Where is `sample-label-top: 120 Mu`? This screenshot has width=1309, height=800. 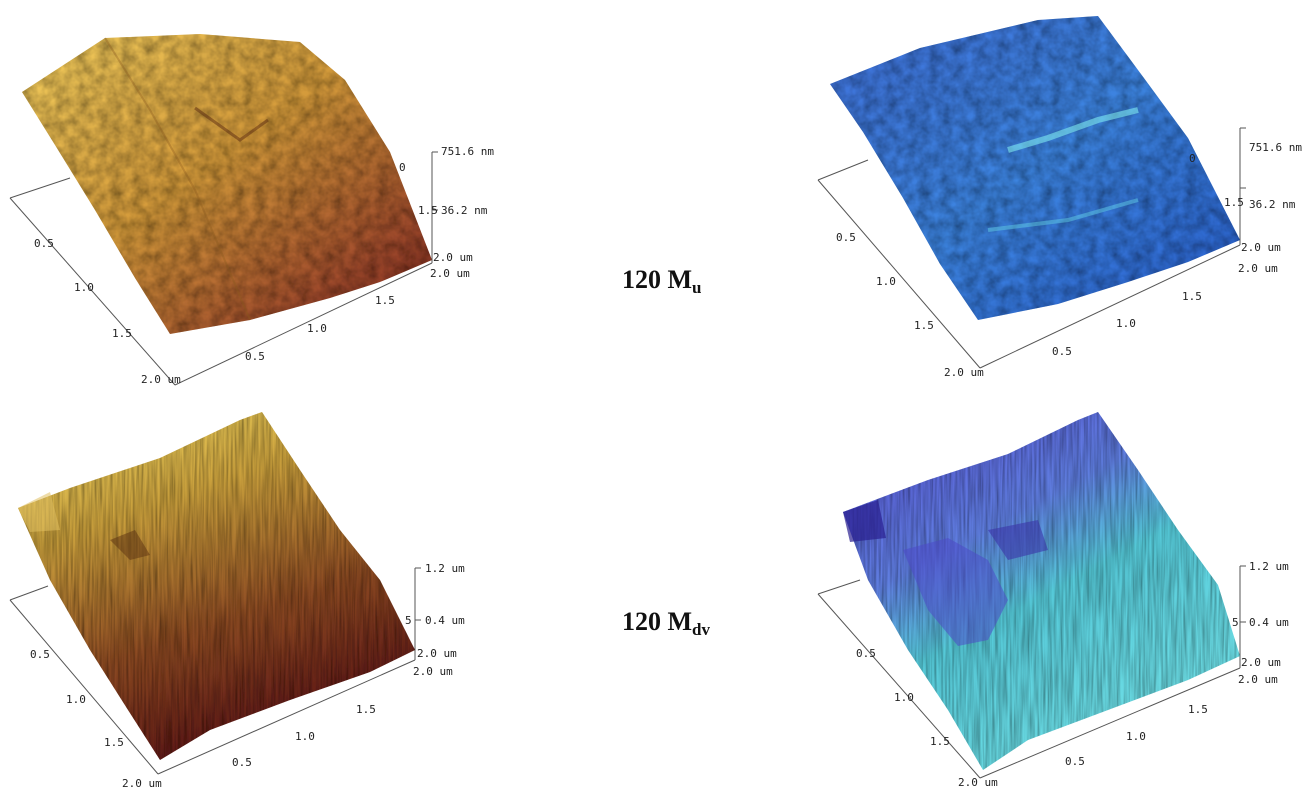 sample-label-top: 120 Mu is located at coordinates (662, 281).